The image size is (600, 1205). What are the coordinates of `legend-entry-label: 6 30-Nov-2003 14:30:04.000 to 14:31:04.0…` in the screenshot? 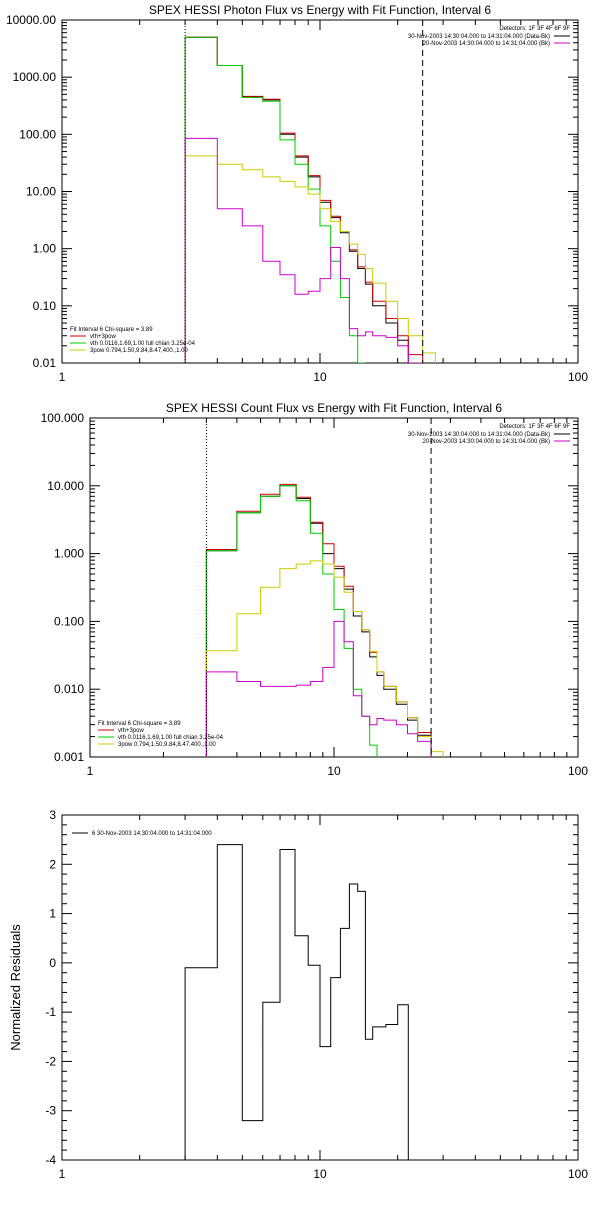 It's located at (152, 834).